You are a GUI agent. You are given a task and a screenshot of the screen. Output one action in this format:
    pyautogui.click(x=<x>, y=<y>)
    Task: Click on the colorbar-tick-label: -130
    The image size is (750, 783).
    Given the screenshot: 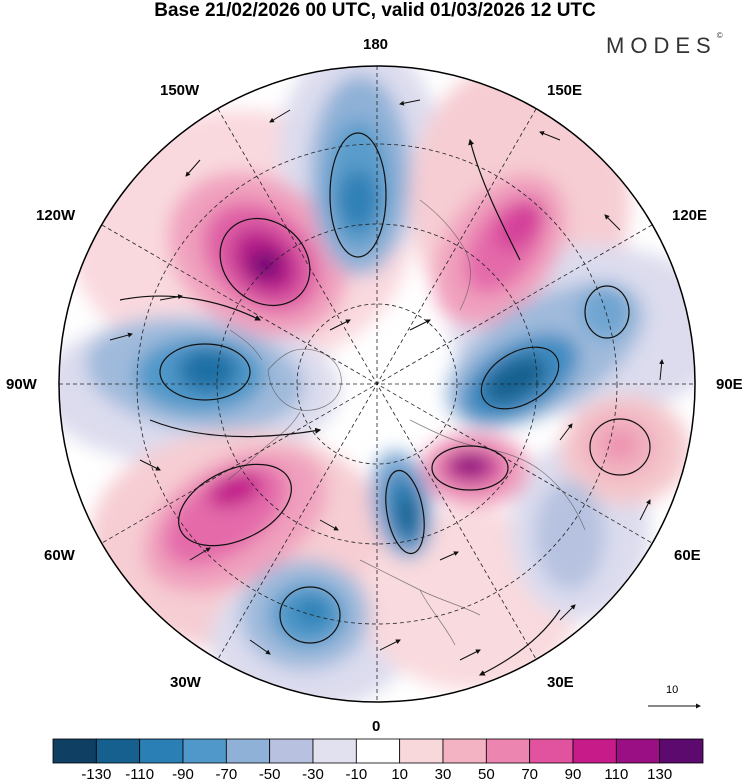 What is the action you would take?
    pyautogui.click(x=96, y=774)
    